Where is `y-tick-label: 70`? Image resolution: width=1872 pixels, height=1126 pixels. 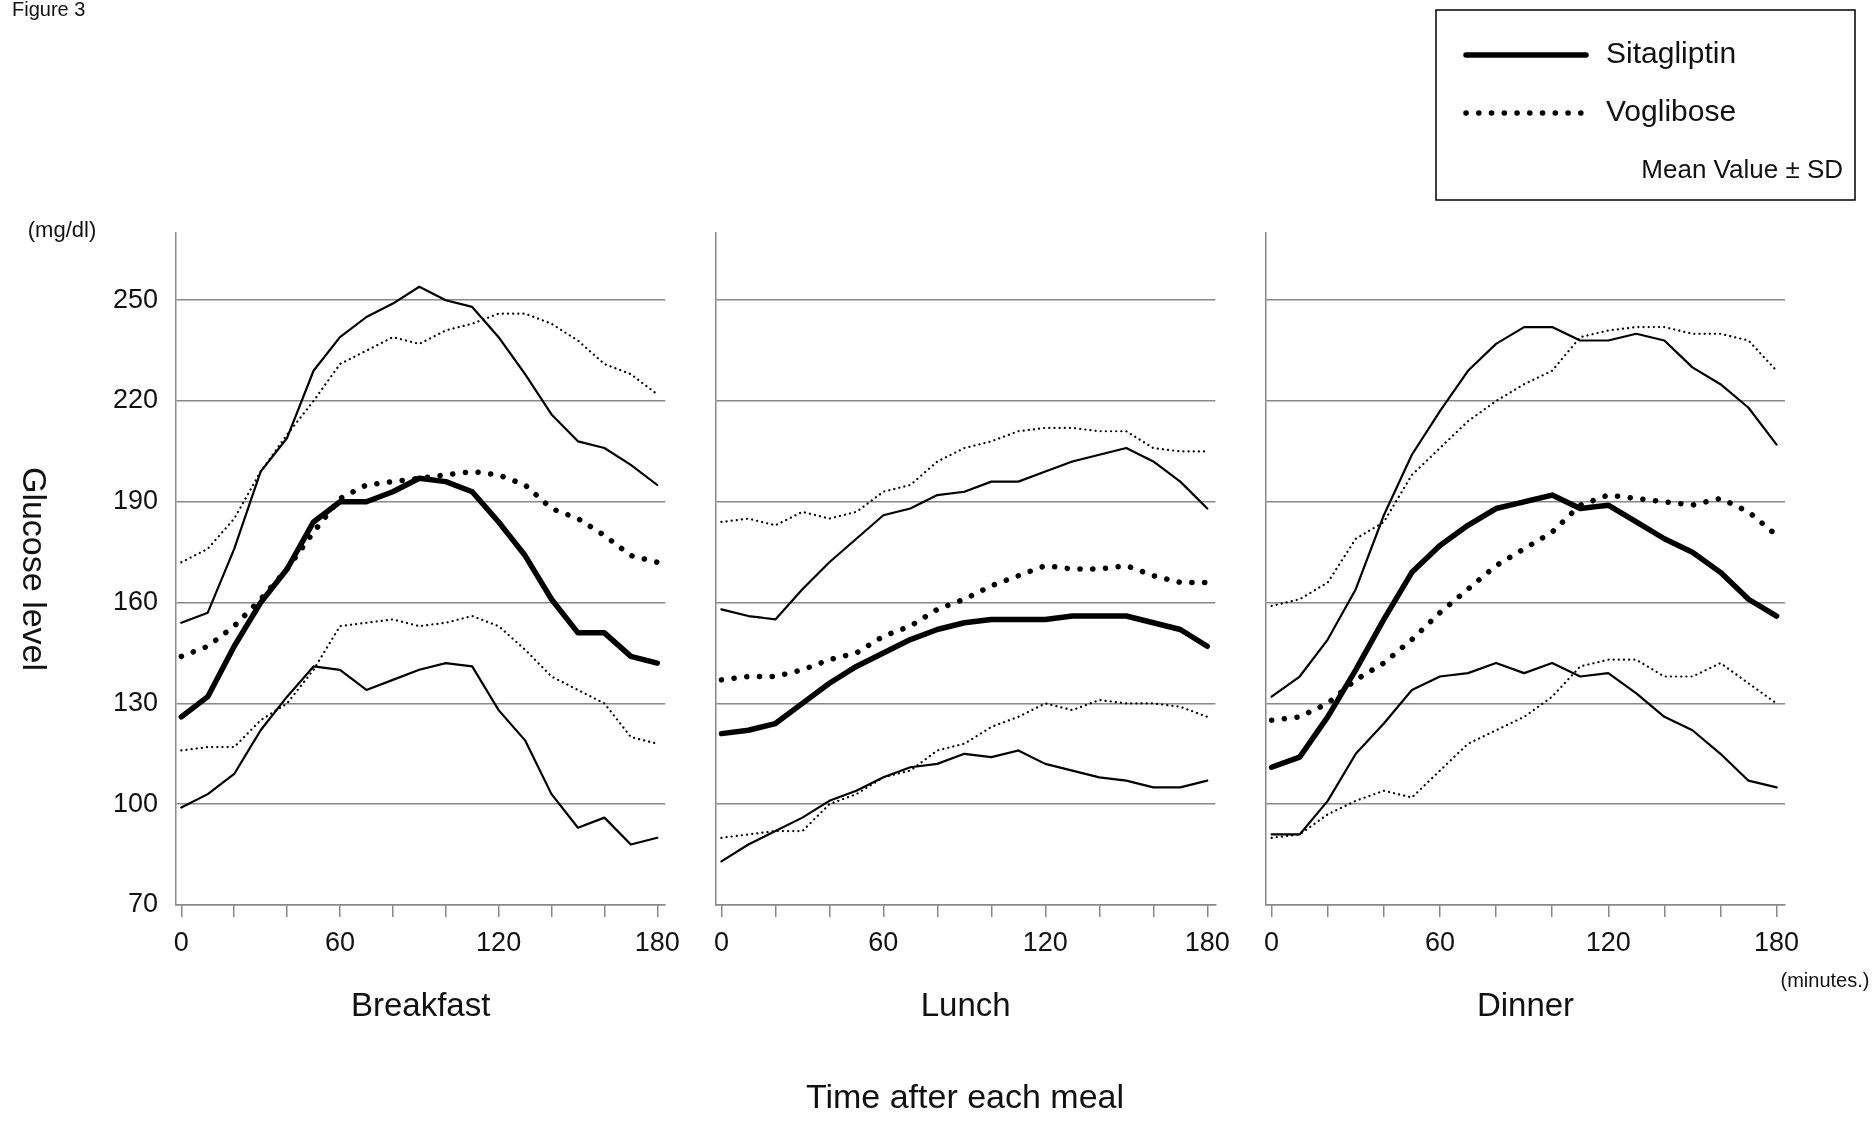 y-tick-label: 70 is located at coordinates (143, 903).